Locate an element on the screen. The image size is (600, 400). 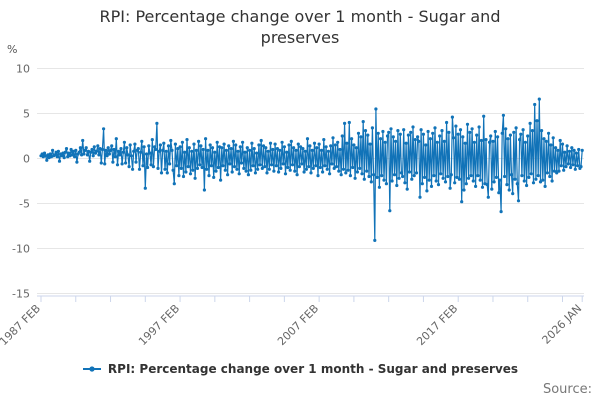
legend-series-marker-icon is located at coordinates (91, 369).